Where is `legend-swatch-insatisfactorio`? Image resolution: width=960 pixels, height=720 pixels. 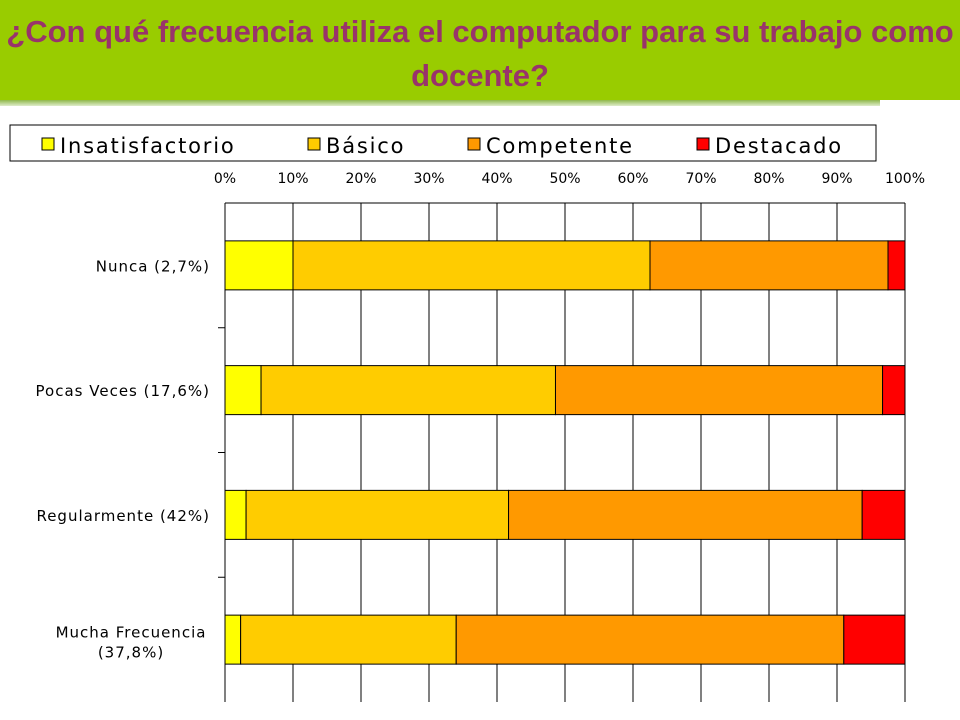 legend-swatch-insatisfactorio is located at coordinates (48, 144).